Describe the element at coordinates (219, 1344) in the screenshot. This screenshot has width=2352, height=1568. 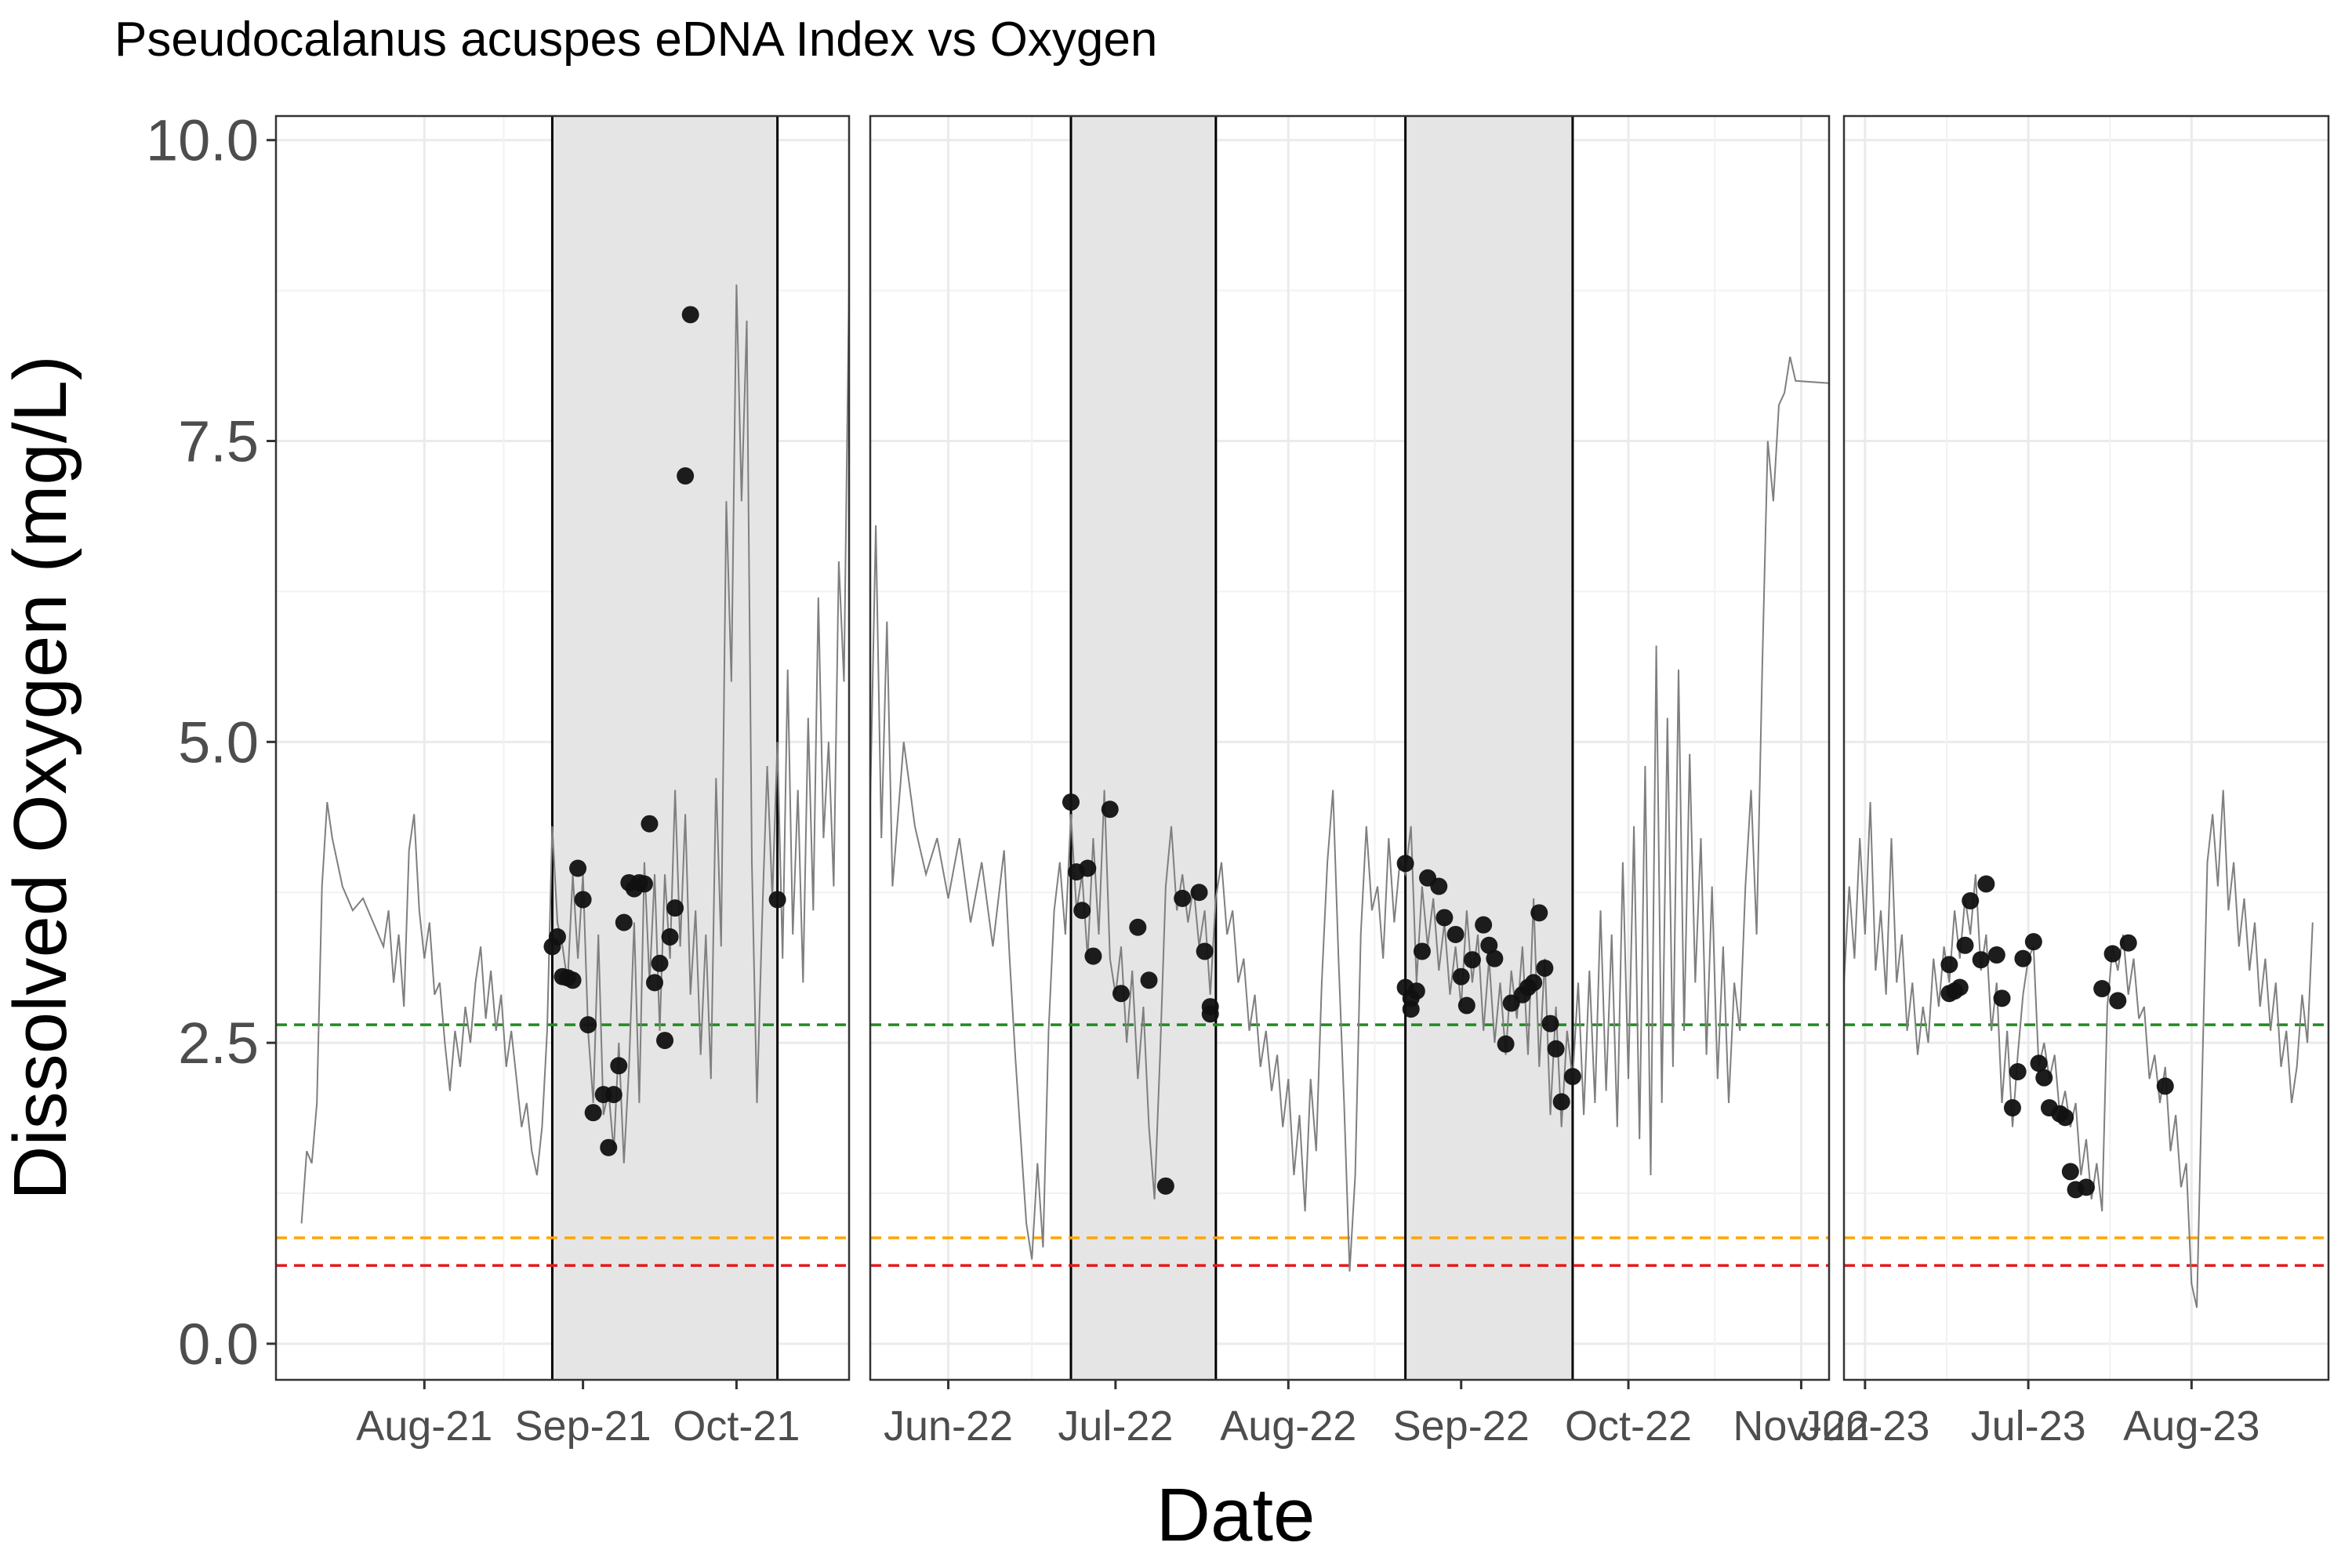
I see `y-tick-label: 0.0` at that location.